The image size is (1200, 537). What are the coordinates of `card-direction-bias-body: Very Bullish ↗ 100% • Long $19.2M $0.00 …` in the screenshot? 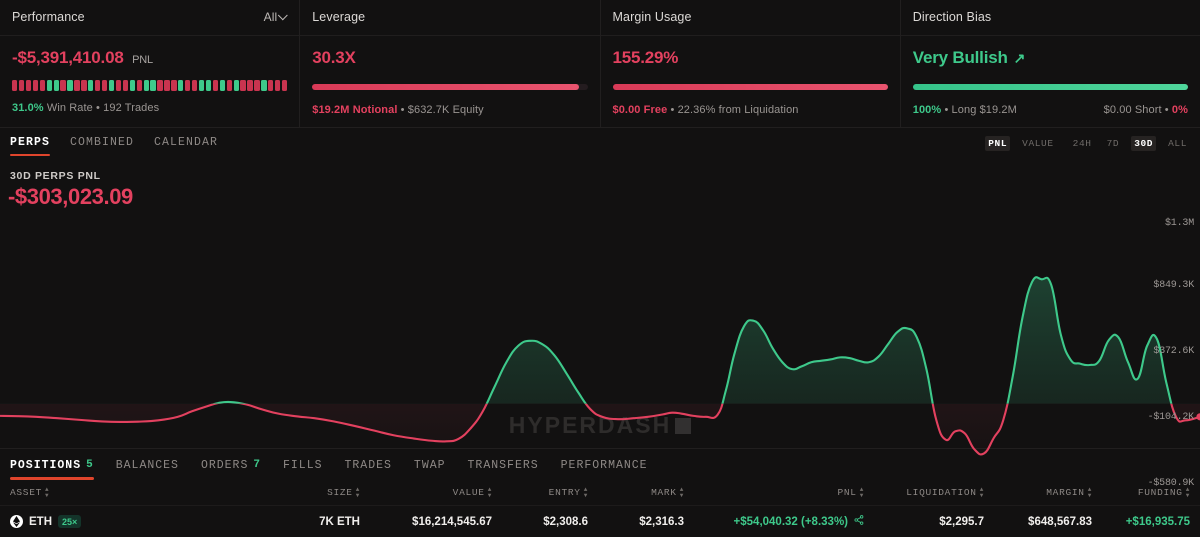 It's located at (1050, 81).